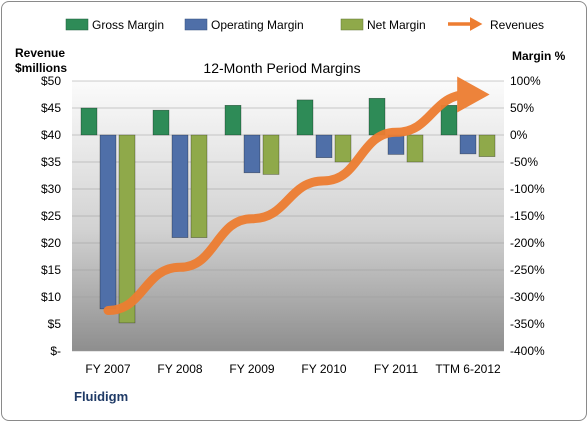 Image resolution: width=588 pixels, height=422 pixels. I want to click on legend-swatch-operating-margin, so click(196, 24).